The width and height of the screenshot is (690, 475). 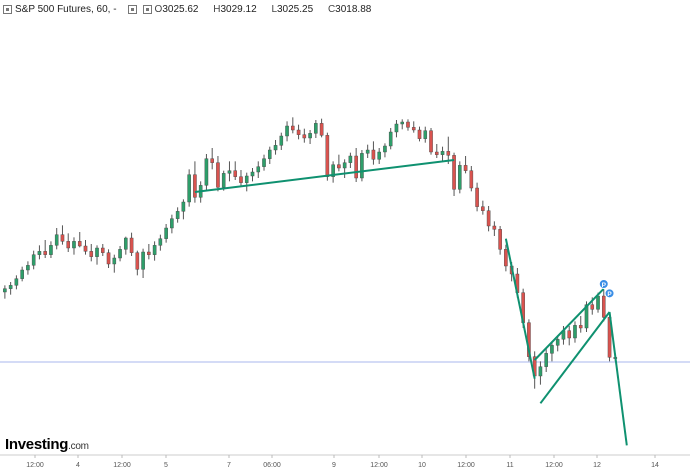 What do you see at coordinates (176, 9) in the screenshot?
I see `open-value: O3025.62` at bounding box center [176, 9].